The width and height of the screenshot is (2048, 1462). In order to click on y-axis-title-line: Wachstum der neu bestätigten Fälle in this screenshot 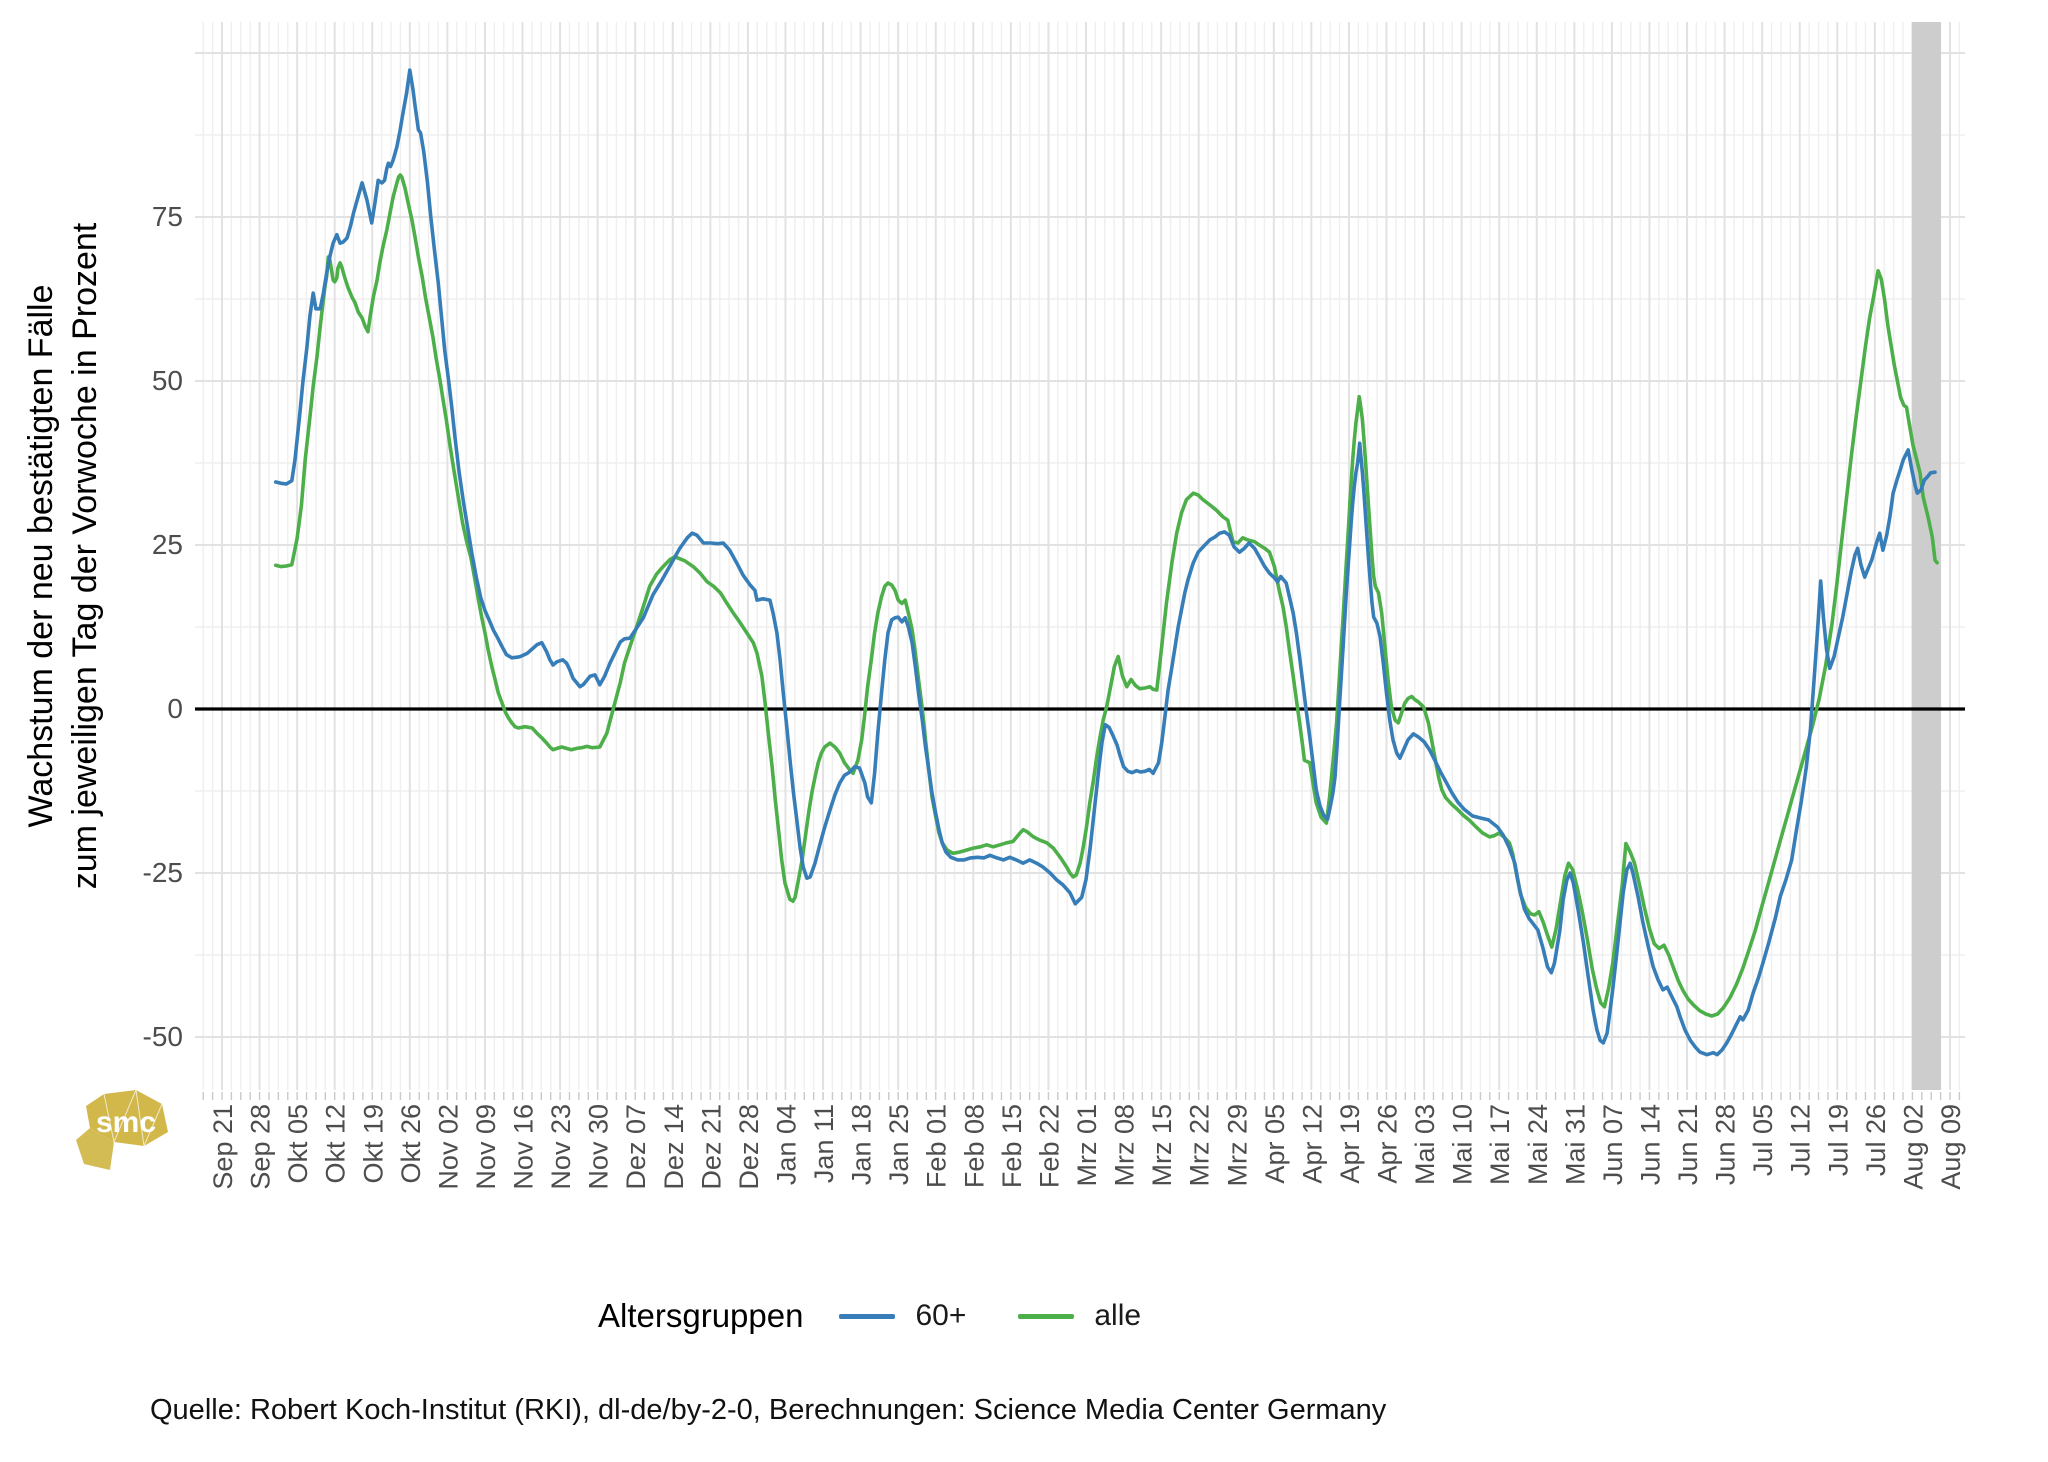, I will do `click(41, 555)`.